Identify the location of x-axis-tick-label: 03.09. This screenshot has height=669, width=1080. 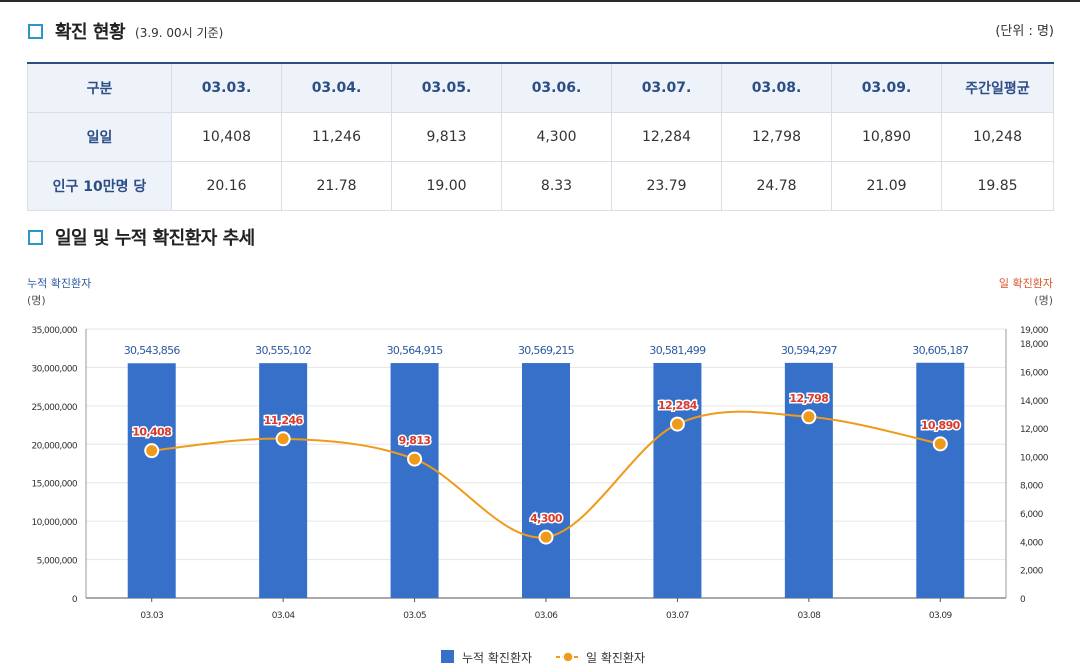
(941, 616).